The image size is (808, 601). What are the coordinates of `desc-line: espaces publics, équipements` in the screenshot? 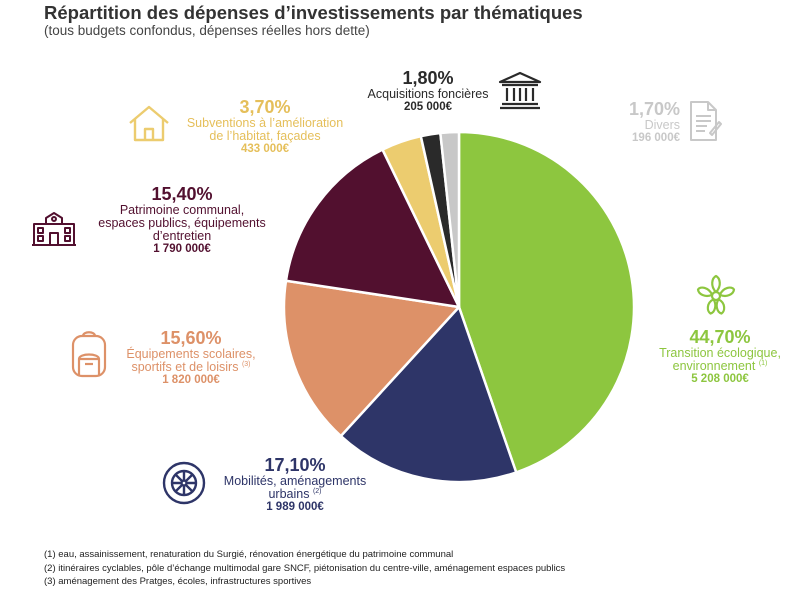 It's located at (182, 223).